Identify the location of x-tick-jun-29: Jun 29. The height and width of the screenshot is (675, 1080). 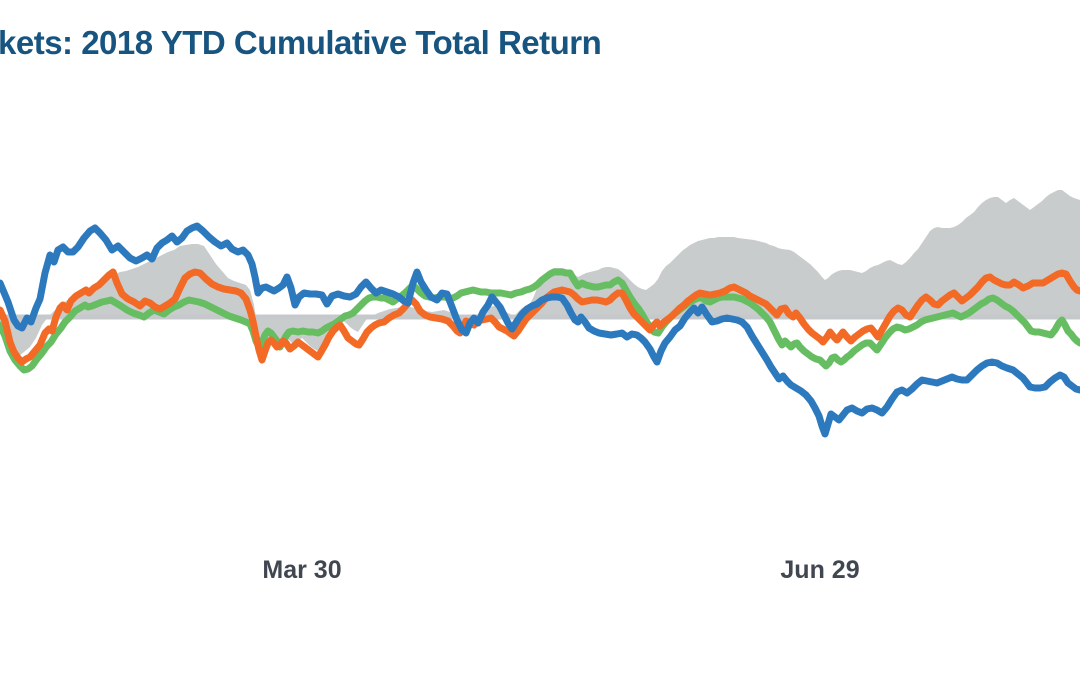
(820, 570).